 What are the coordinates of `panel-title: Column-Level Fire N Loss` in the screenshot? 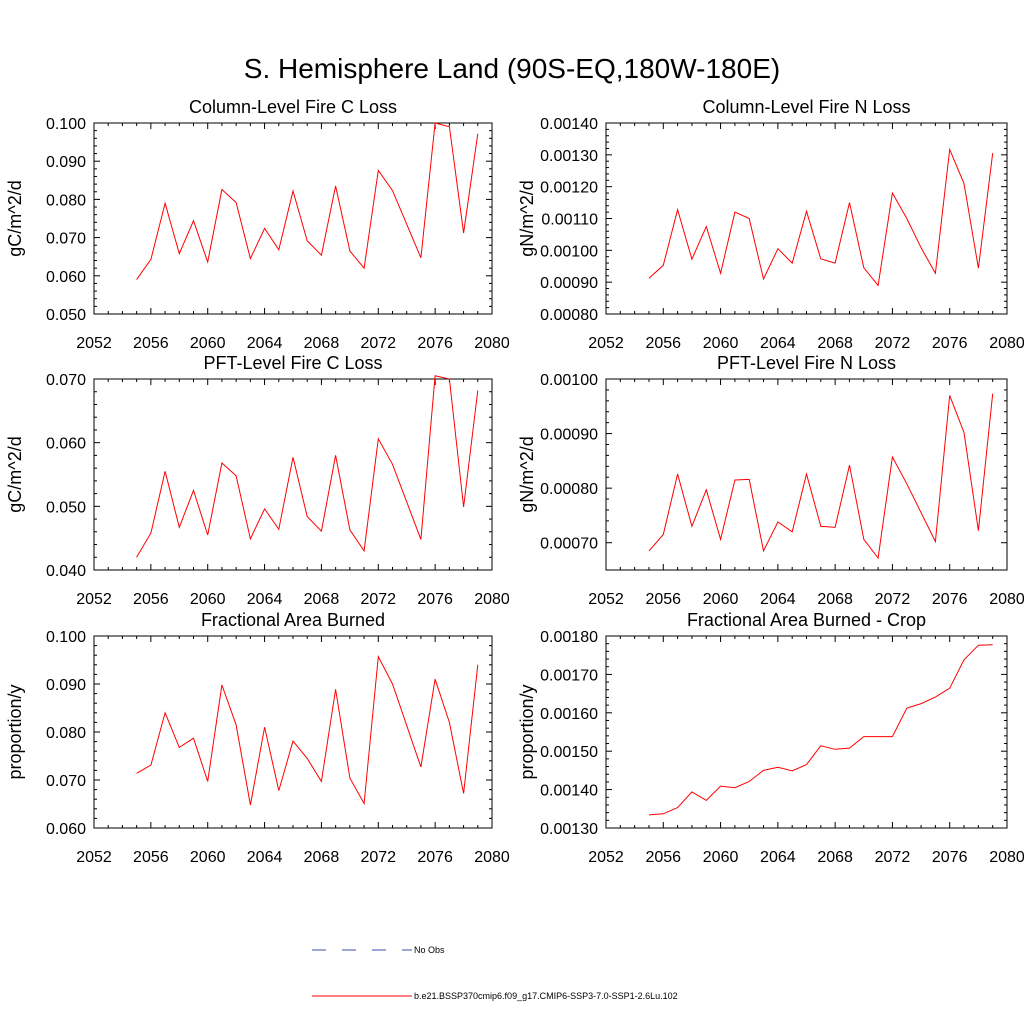 It's located at (806, 107).